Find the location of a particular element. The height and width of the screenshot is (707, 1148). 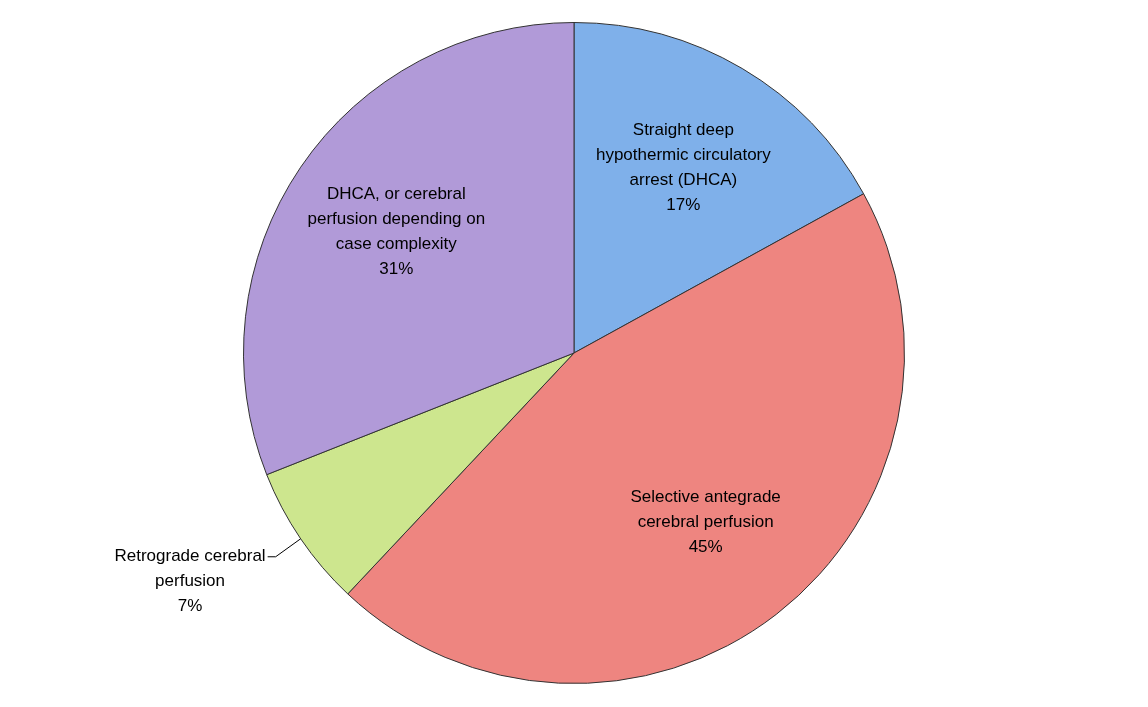

slice-label: Retrograde cerebral perfusion is located at coordinates (190, 568).